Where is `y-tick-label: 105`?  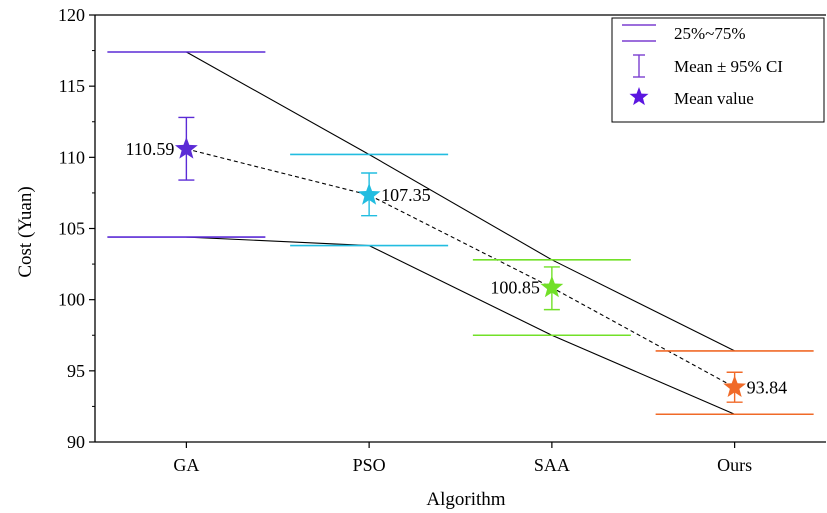 y-tick-label: 105 is located at coordinates (71, 229).